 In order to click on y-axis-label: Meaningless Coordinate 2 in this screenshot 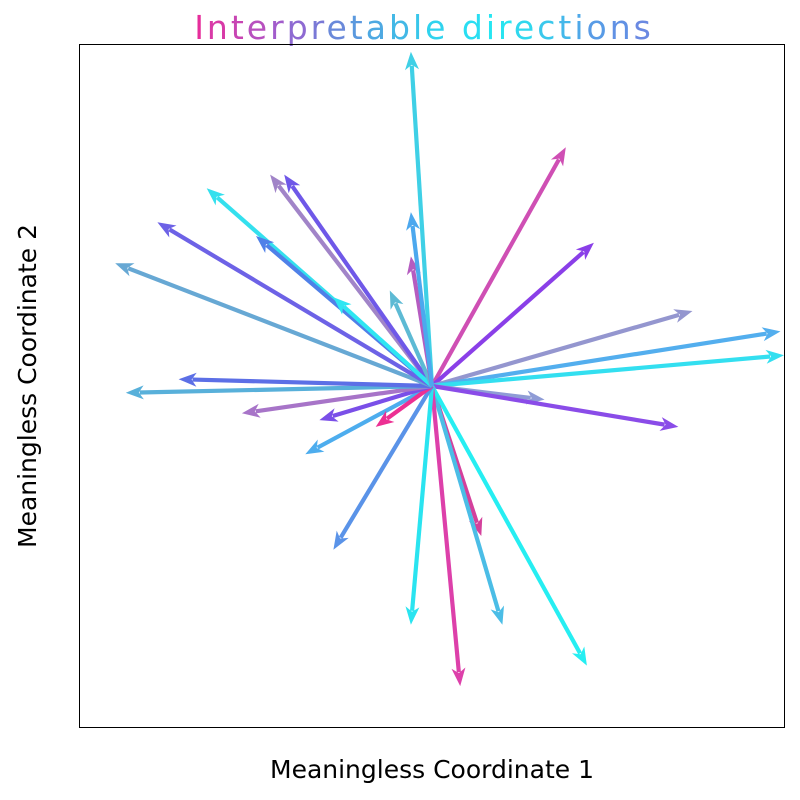, I will do `click(27, 386)`.